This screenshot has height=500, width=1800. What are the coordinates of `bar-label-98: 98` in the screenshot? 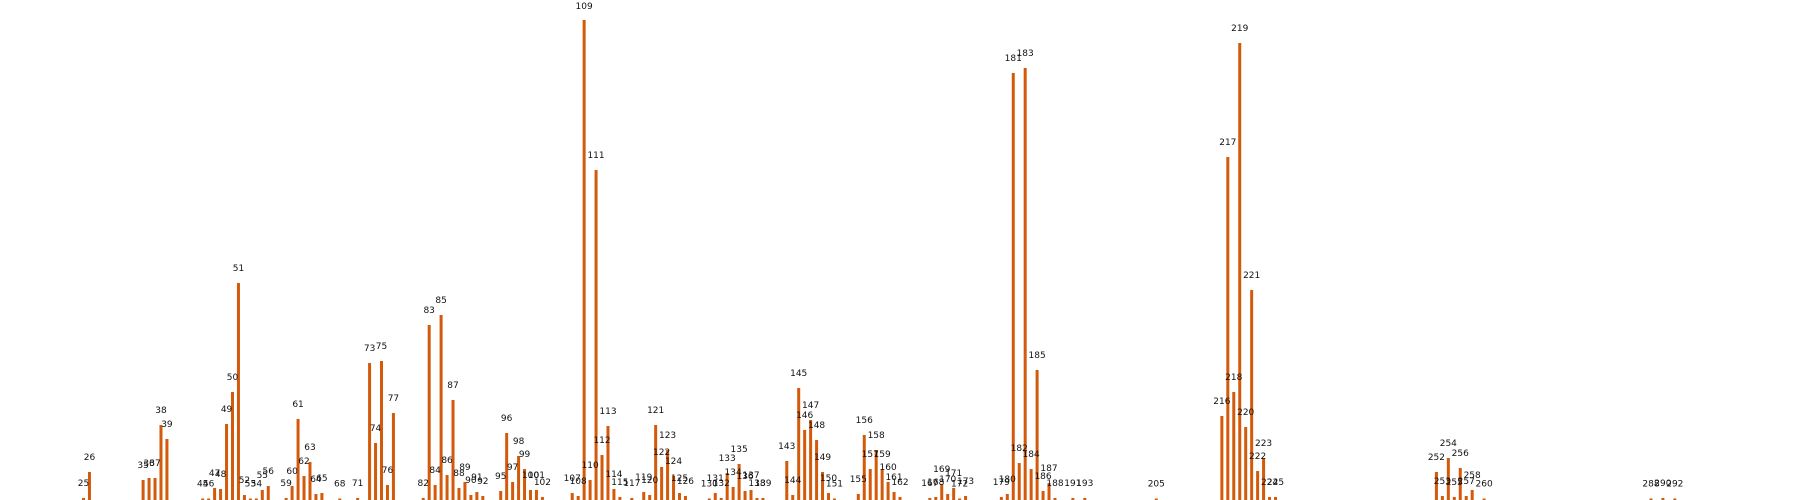 It's located at (519, 442).